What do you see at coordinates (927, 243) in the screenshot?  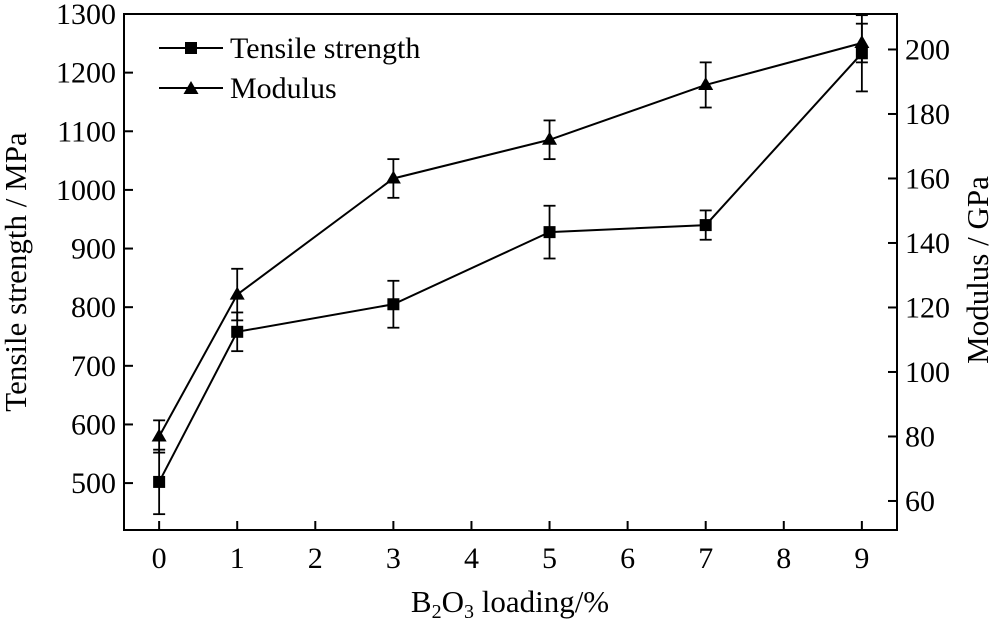 I see `right-y-tick-label: 140` at bounding box center [927, 243].